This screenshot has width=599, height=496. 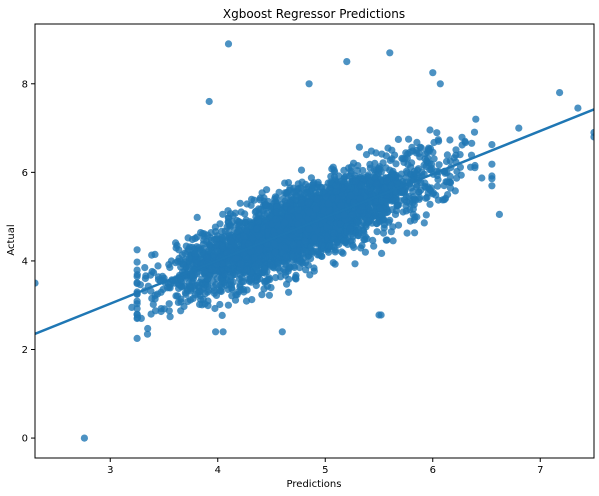 What do you see at coordinates (25, 173) in the screenshot?
I see `y-tick-label: 6` at bounding box center [25, 173].